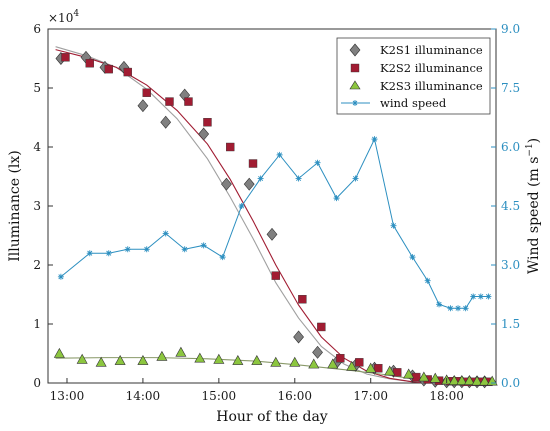 This screenshot has height=431, width=550. What do you see at coordinates (530, 149) in the screenshot?
I see `y-right-label-sup: −1` at bounding box center [530, 149].